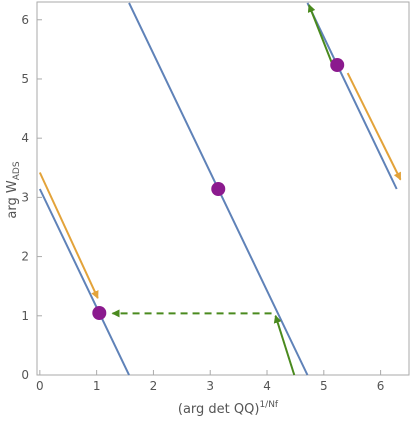 This screenshot has height=427, width=415. Describe the element at coordinates (210, 386) in the screenshot. I see `x-tick-label: 3` at that location.